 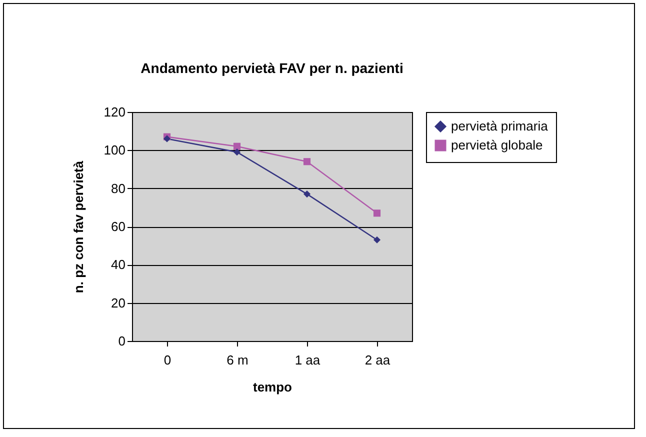 What do you see at coordinates (307, 360) in the screenshot?
I see `x-tick-label: 1 aa` at bounding box center [307, 360].